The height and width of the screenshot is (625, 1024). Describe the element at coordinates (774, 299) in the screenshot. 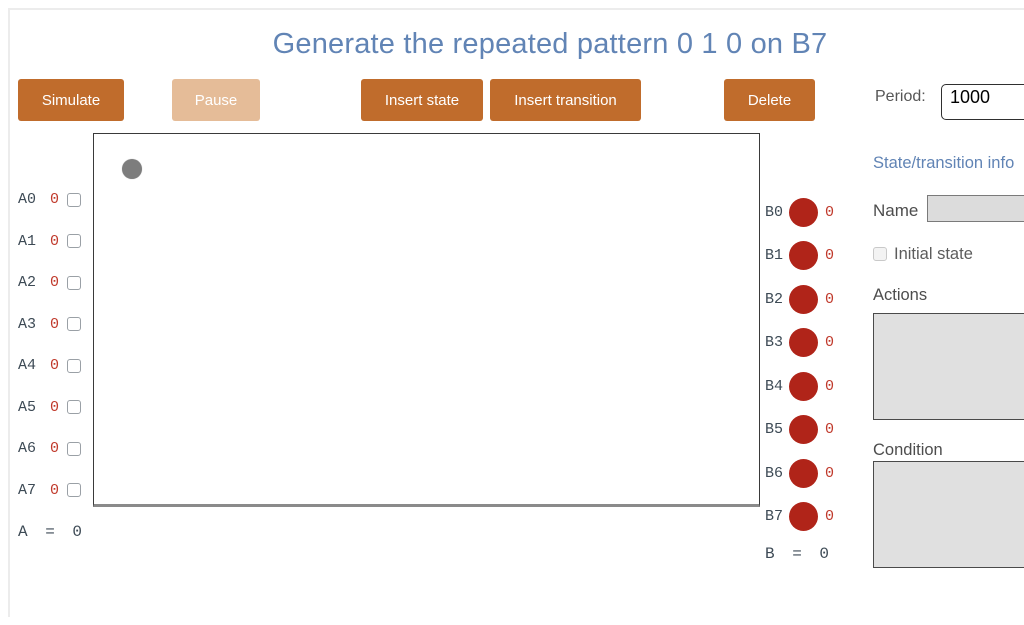

I see `output-label: B2` at that location.